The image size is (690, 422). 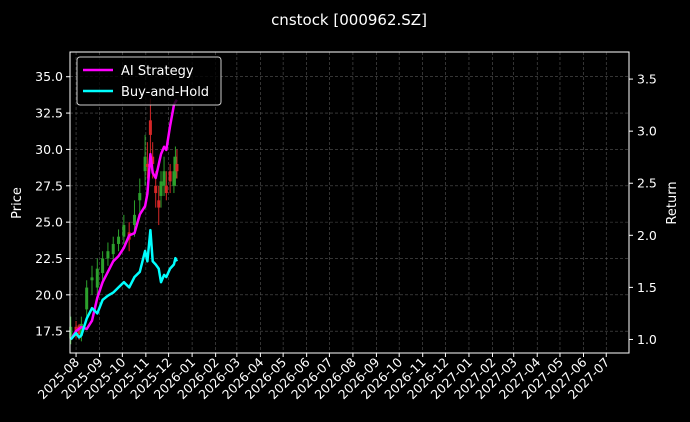 What do you see at coordinates (49, 294) in the screenshot?
I see `y-tick-label: 20.0` at bounding box center [49, 294].